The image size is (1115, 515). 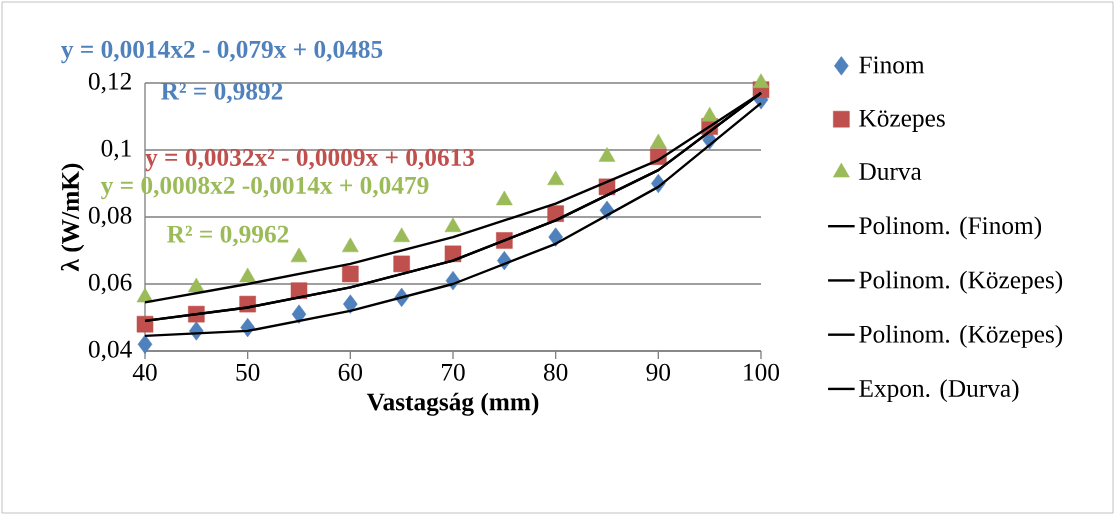 What do you see at coordinates (350, 372) in the screenshot?
I see `x-tick-label: 60` at bounding box center [350, 372].